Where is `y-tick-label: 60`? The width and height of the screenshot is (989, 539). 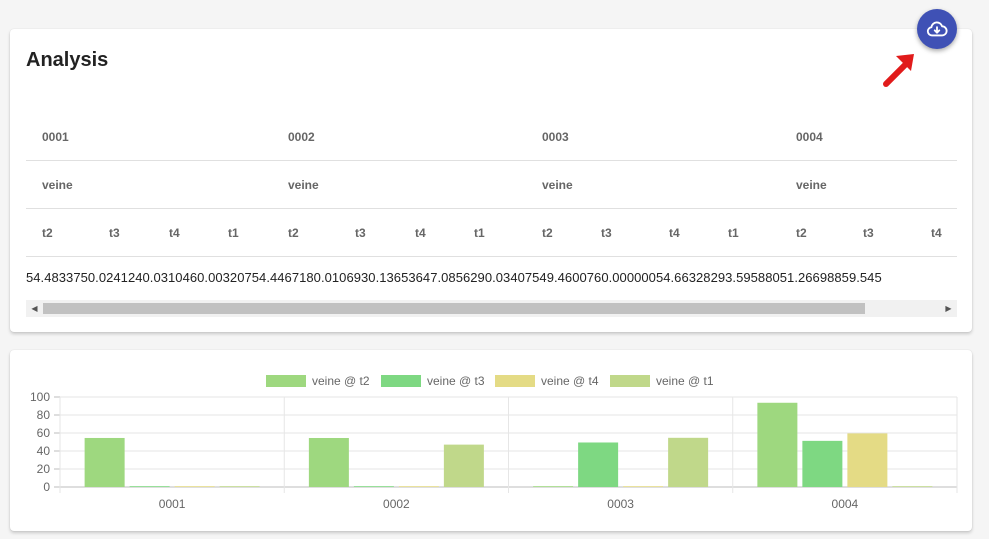 y-tick-label: 60 is located at coordinates (44, 433).